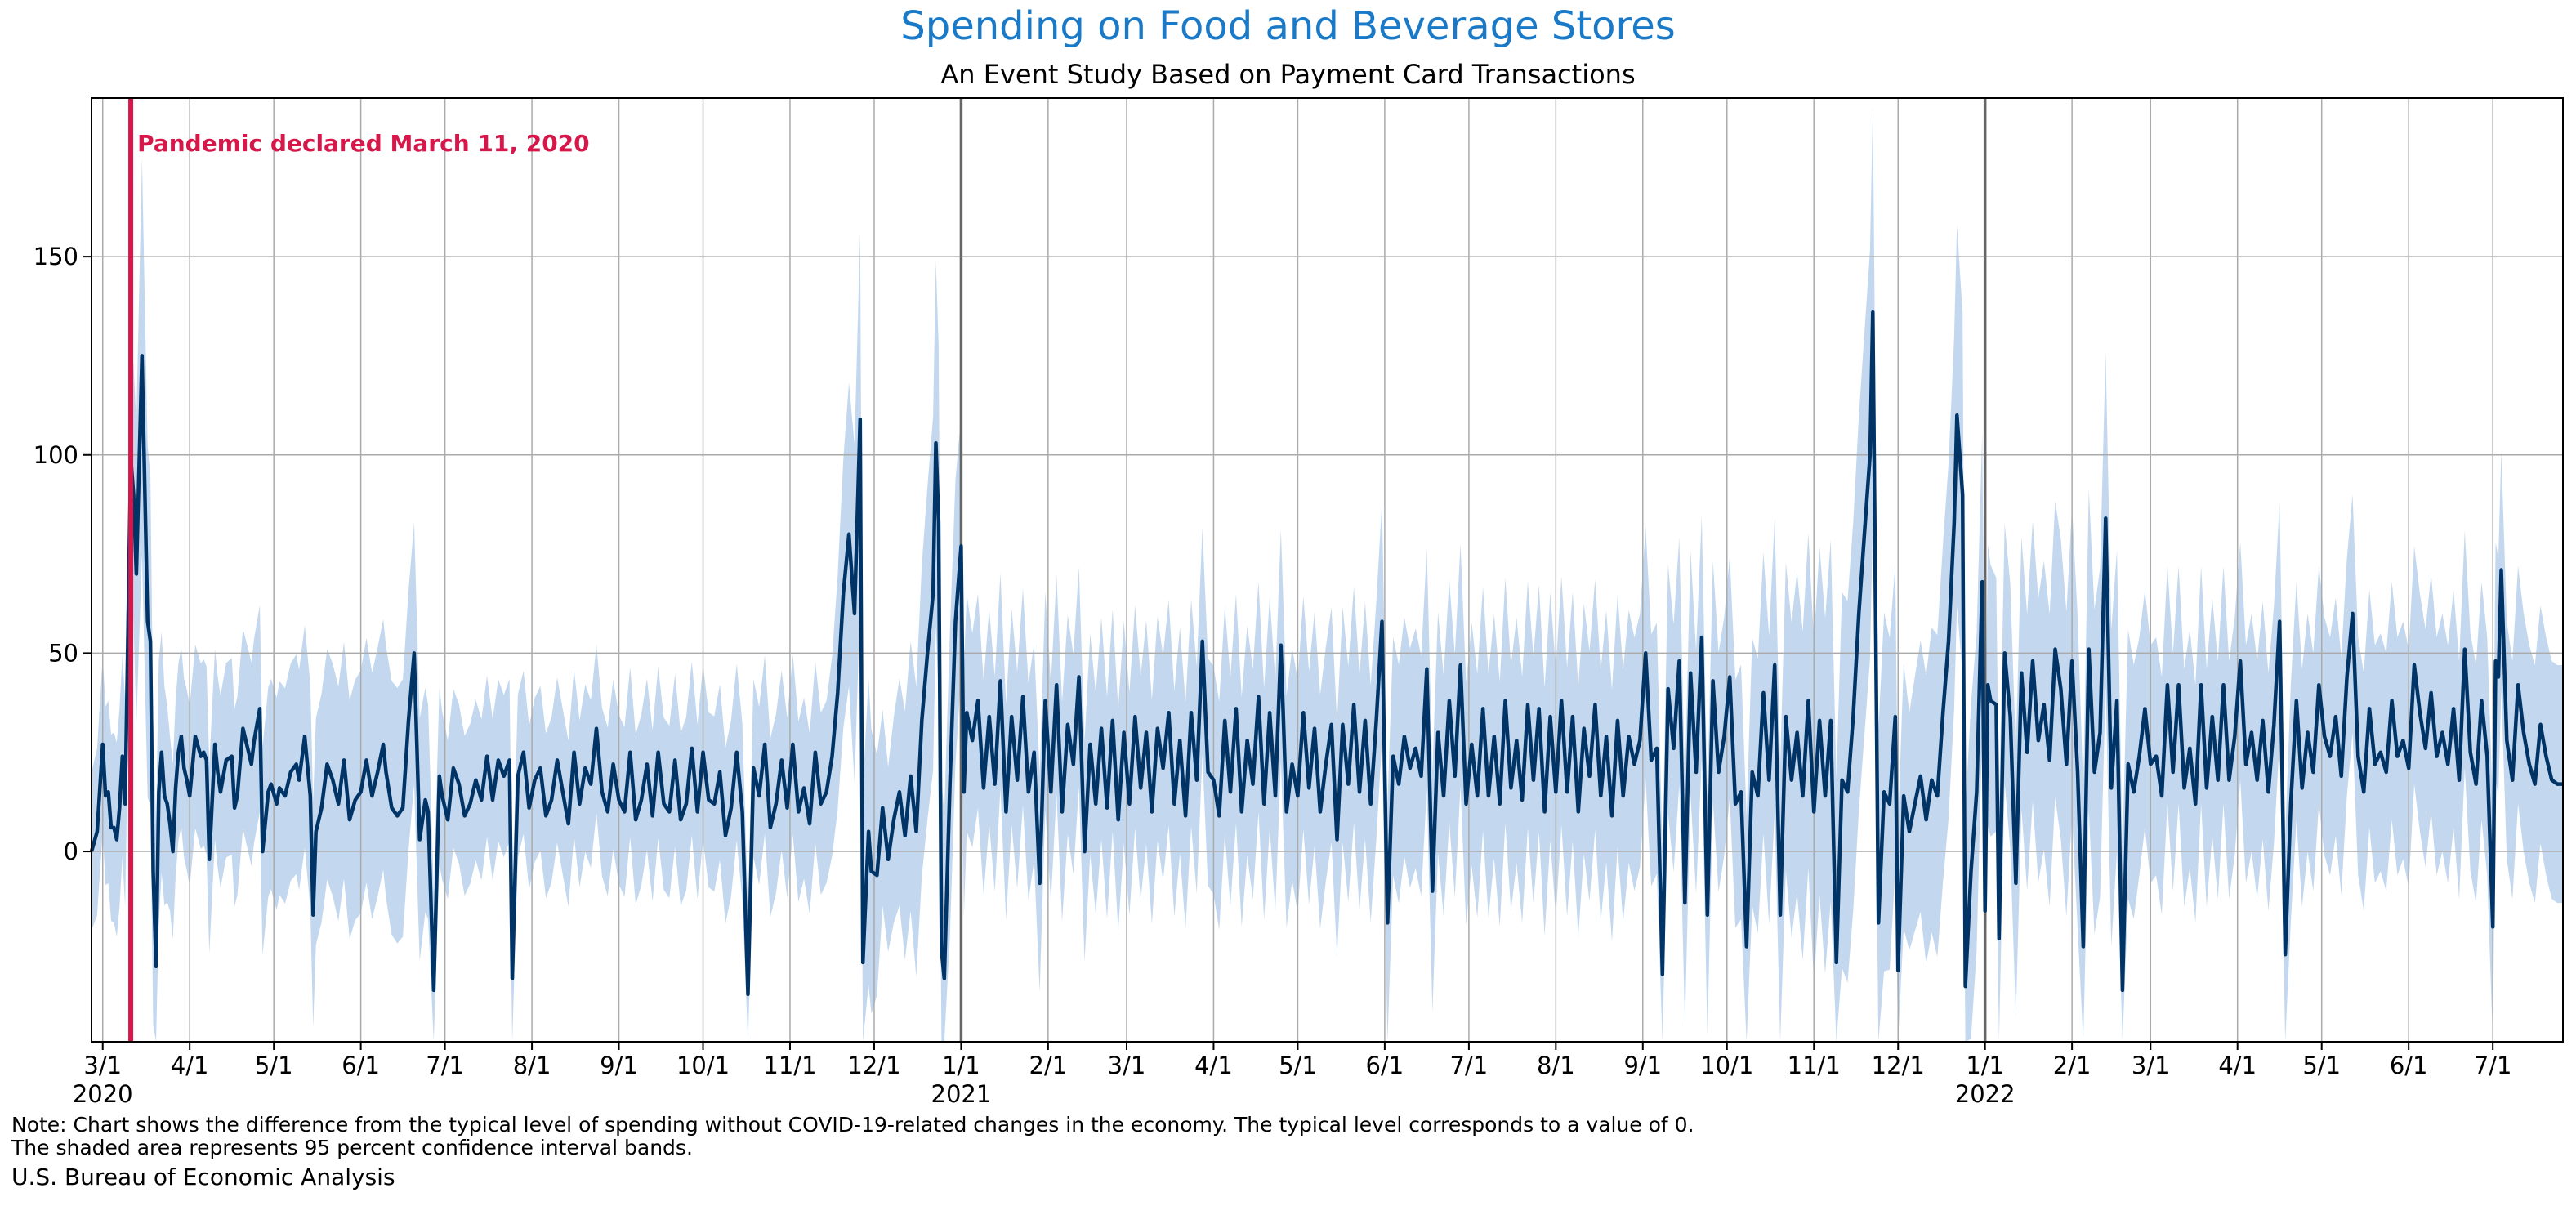 This screenshot has height=1206, width=2576. Describe the element at coordinates (56, 256) in the screenshot. I see `y-tick-label: 150` at that location.